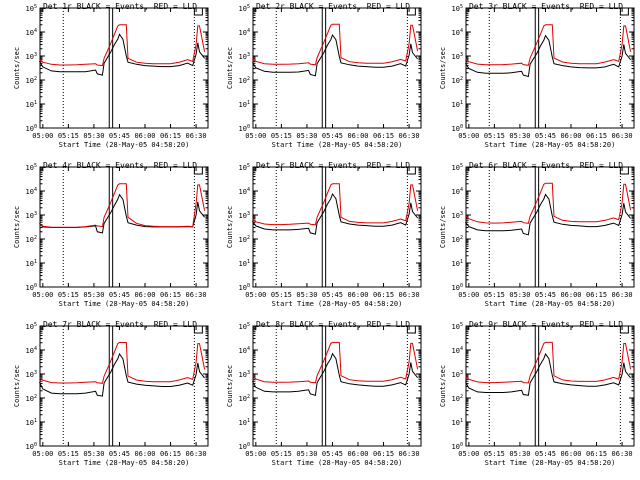 This screenshot has height=480, width=640. I want to click on x-tick-label: 05:00, so click(42, 295).